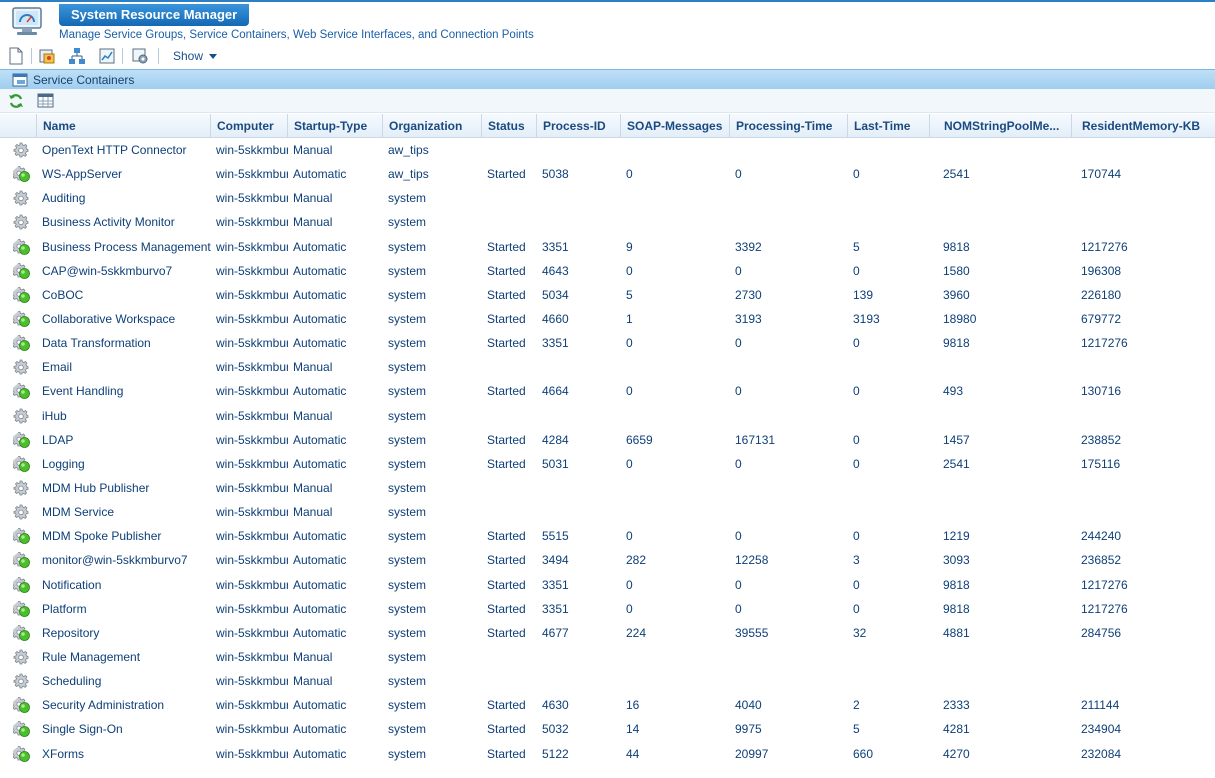 Image resolution: width=1215 pixels, height=778 pixels. I want to click on column-header-soap-messages: SOAP-Messages, so click(675, 126).